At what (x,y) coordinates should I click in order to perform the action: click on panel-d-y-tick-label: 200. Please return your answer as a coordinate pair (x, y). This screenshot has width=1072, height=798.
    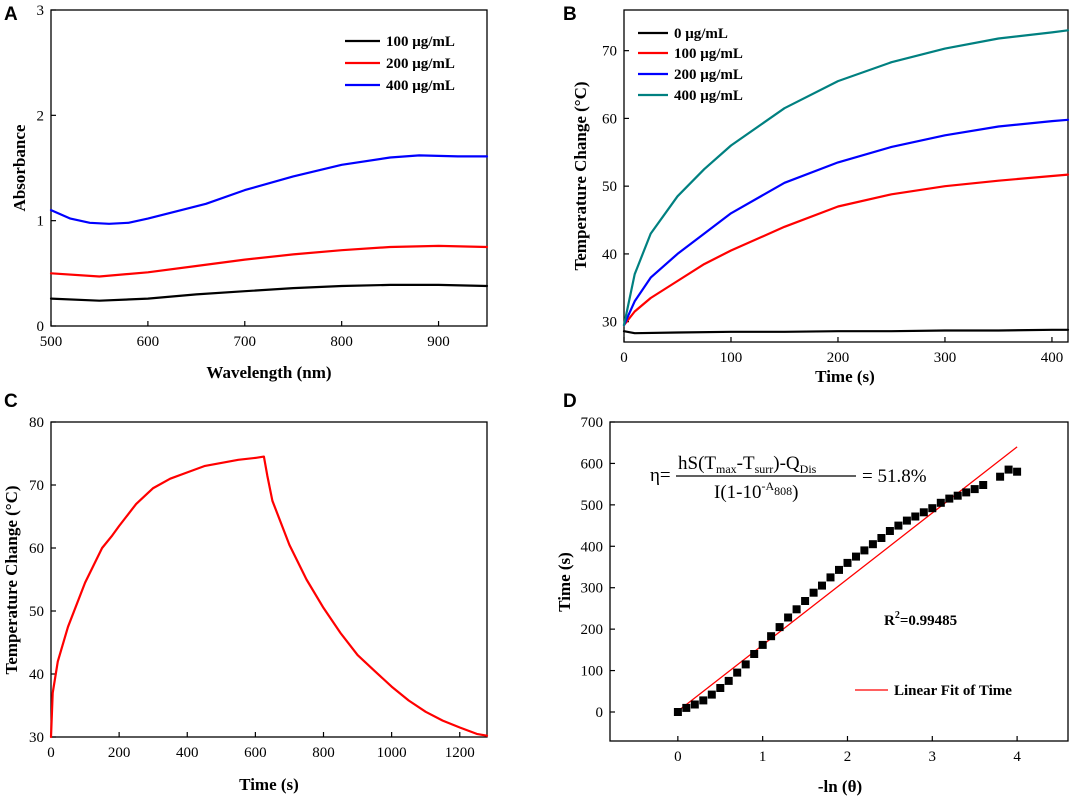
    Looking at the image, I should click on (592, 630).